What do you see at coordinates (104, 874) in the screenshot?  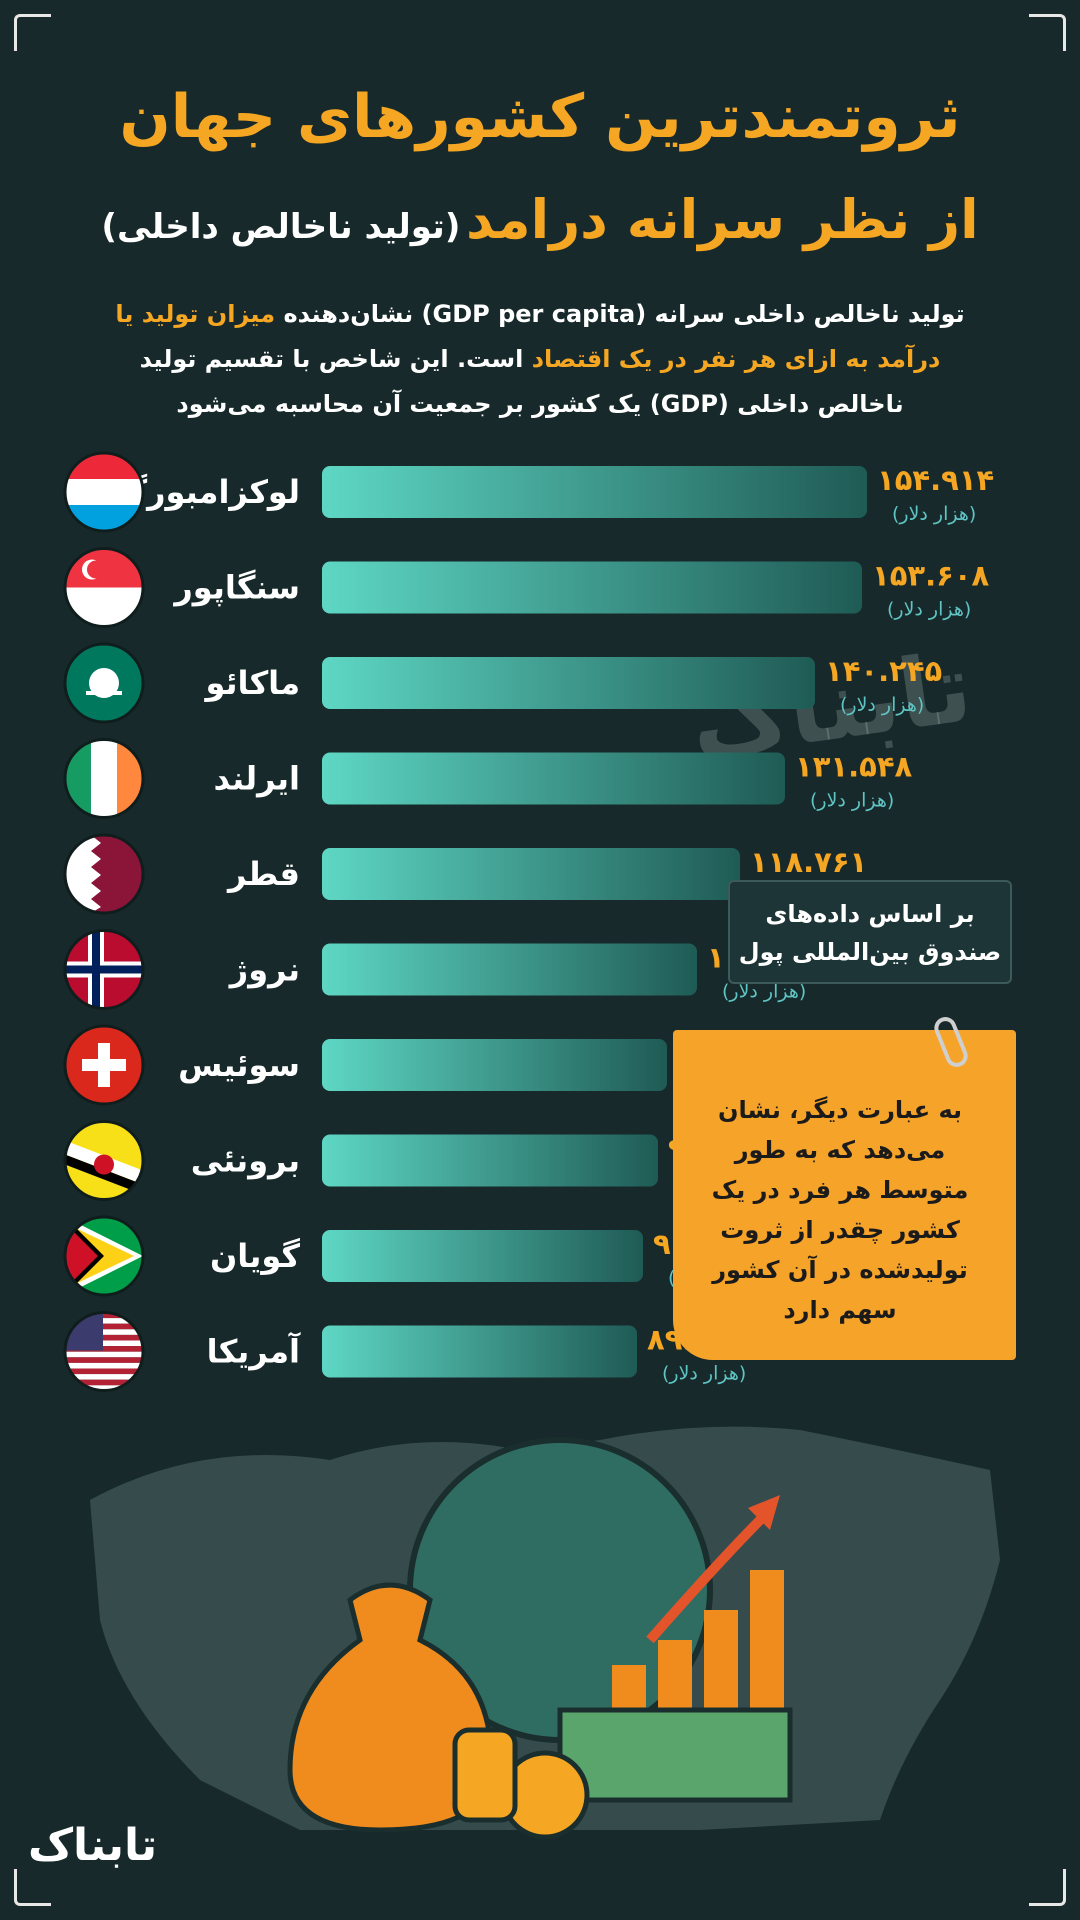 I see `qatar-flag-icon` at bounding box center [104, 874].